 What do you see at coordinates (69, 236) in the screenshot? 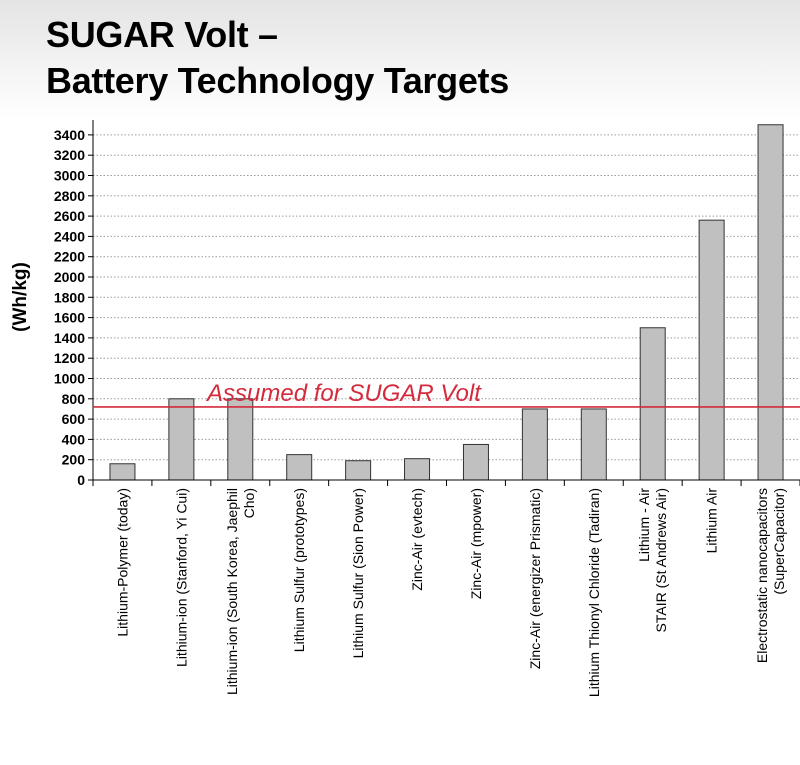
I see `y-tick-label: 2400` at bounding box center [69, 236].